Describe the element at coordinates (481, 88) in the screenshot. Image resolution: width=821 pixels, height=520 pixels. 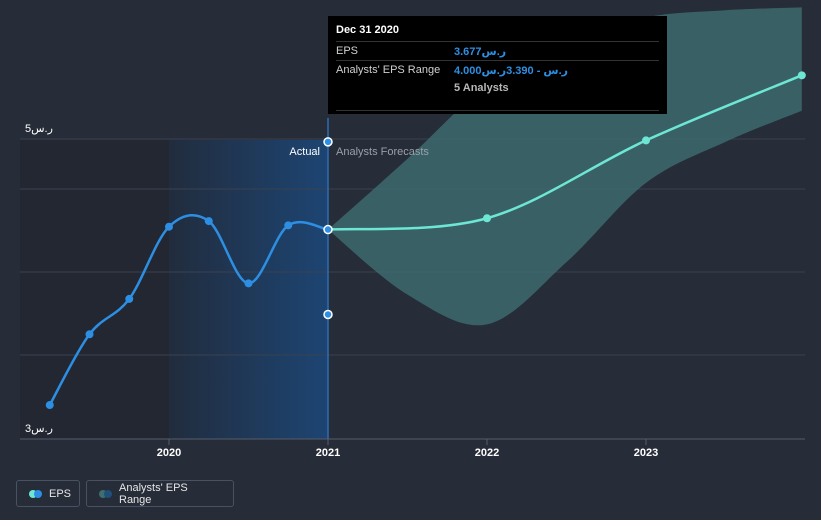
I see `tooltip-analysts: 5 Analysts` at that location.